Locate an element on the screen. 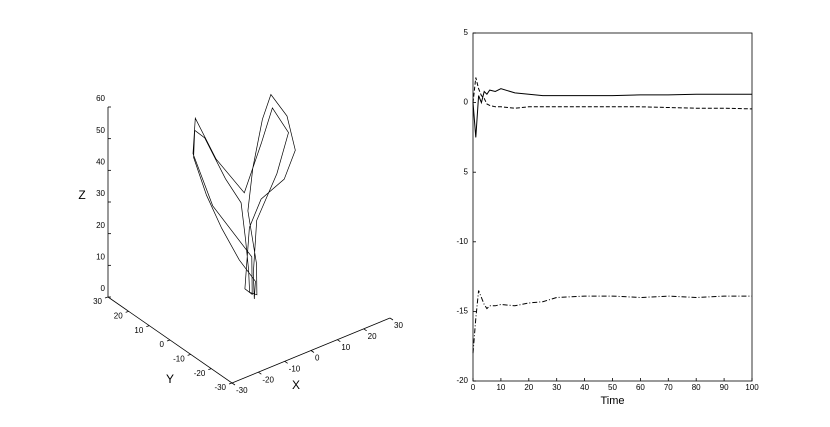 This screenshot has height=427, width=830. z-tick-label: 30 is located at coordinates (100, 193).